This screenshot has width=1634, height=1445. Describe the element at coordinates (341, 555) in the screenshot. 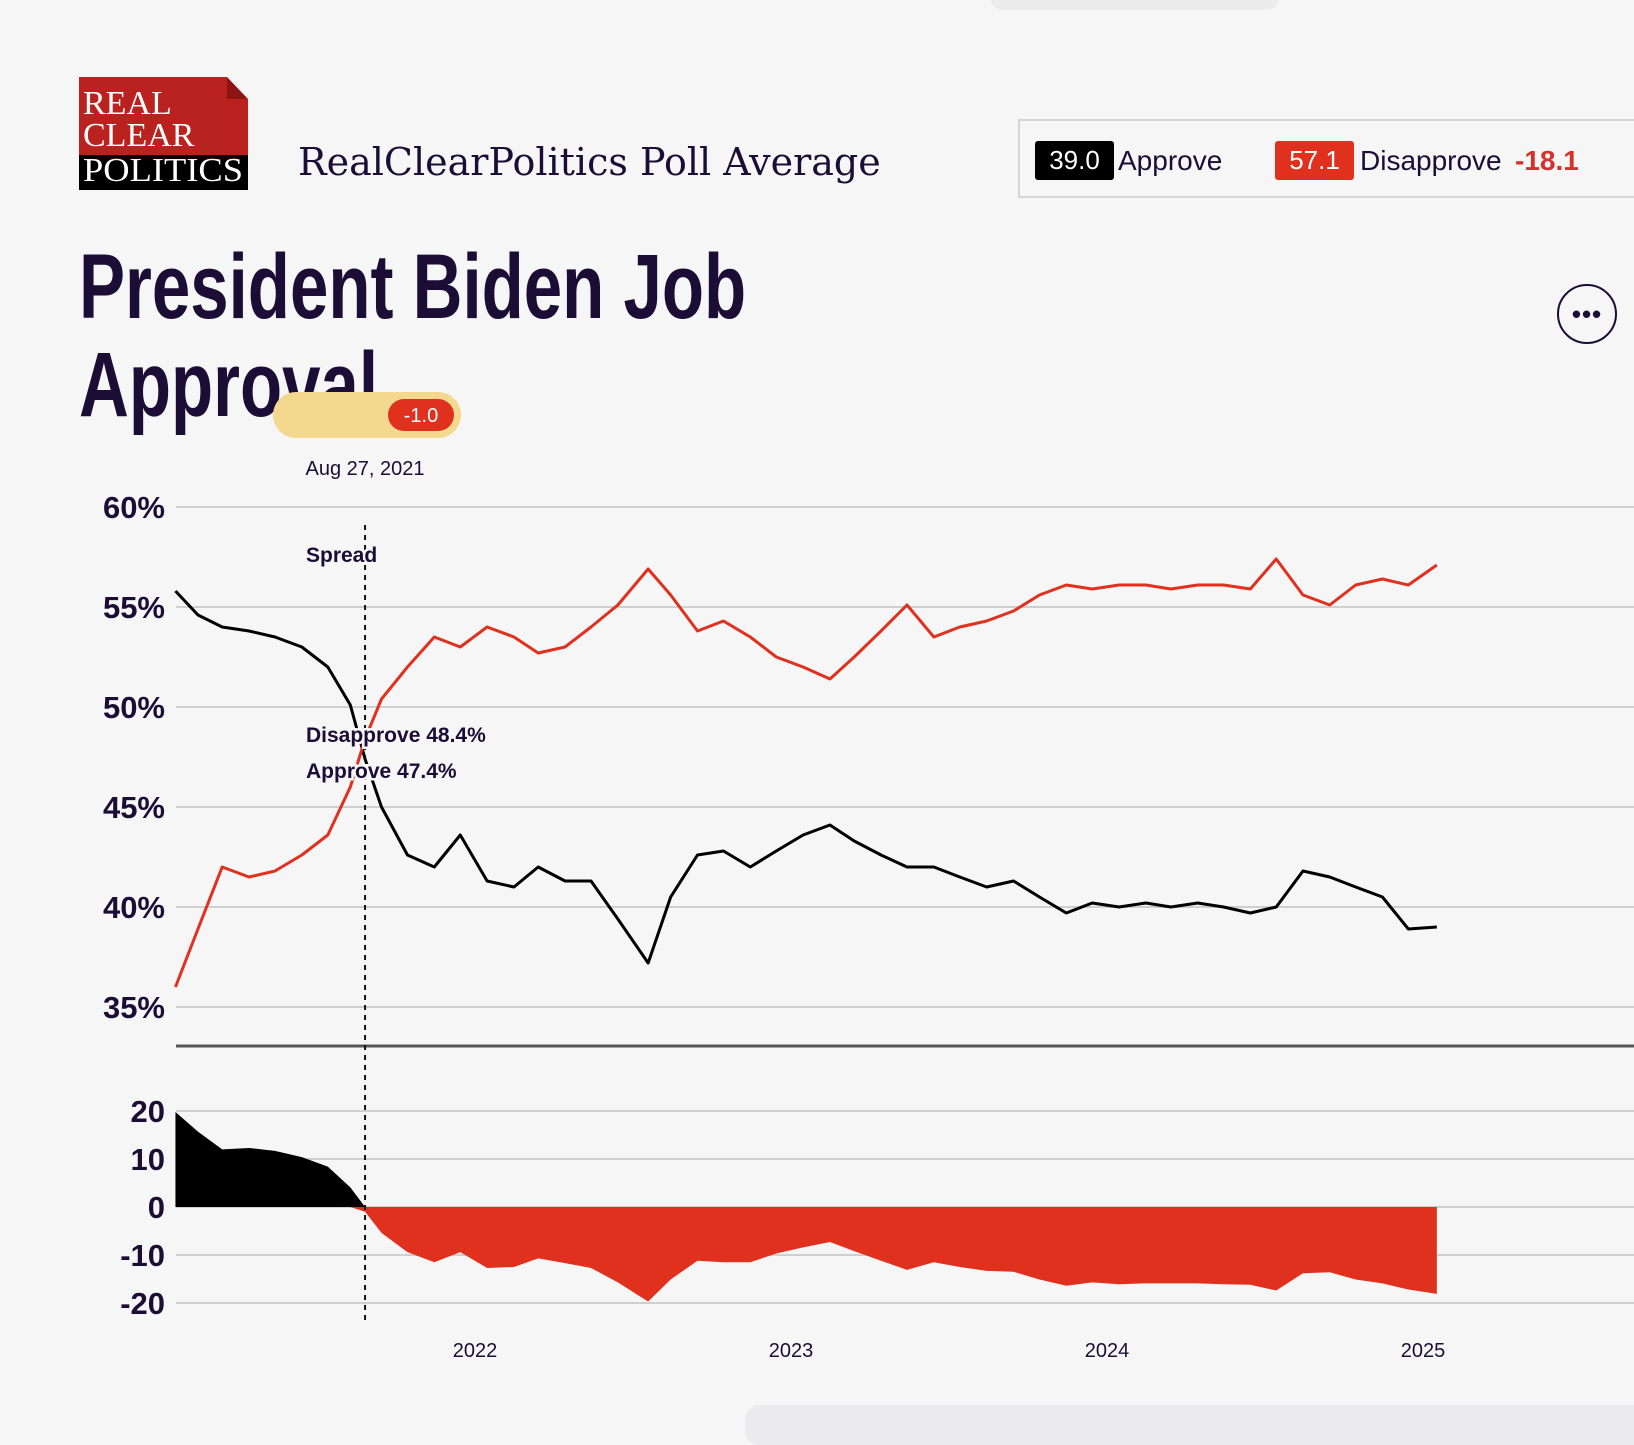

I see `spread-annotation: Spread` at that location.